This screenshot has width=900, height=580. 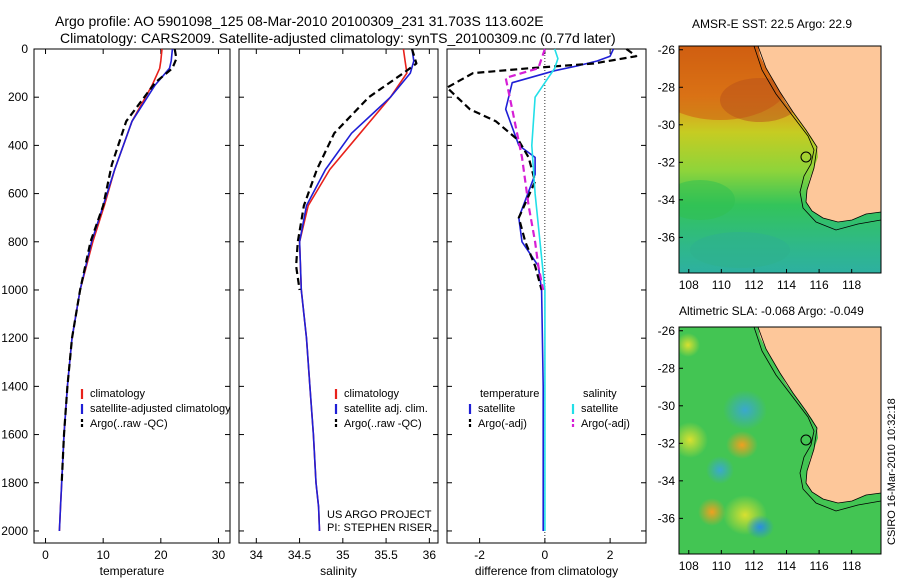 What do you see at coordinates (18, 194) in the screenshot?
I see `y-tick-label: 600` at bounding box center [18, 194].